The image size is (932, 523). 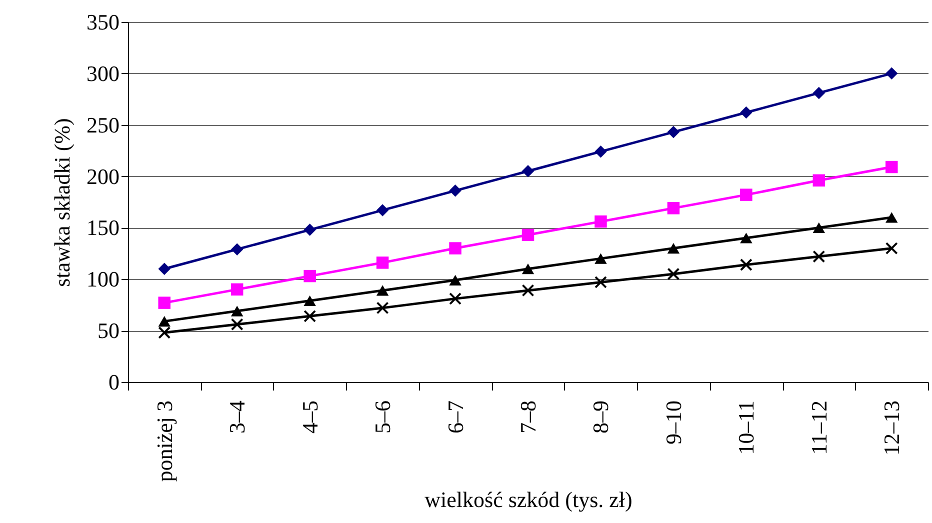 What do you see at coordinates (103, 227) in the screenshot?
I see `y-tick-label: 150` at bounding box center [103, 227].